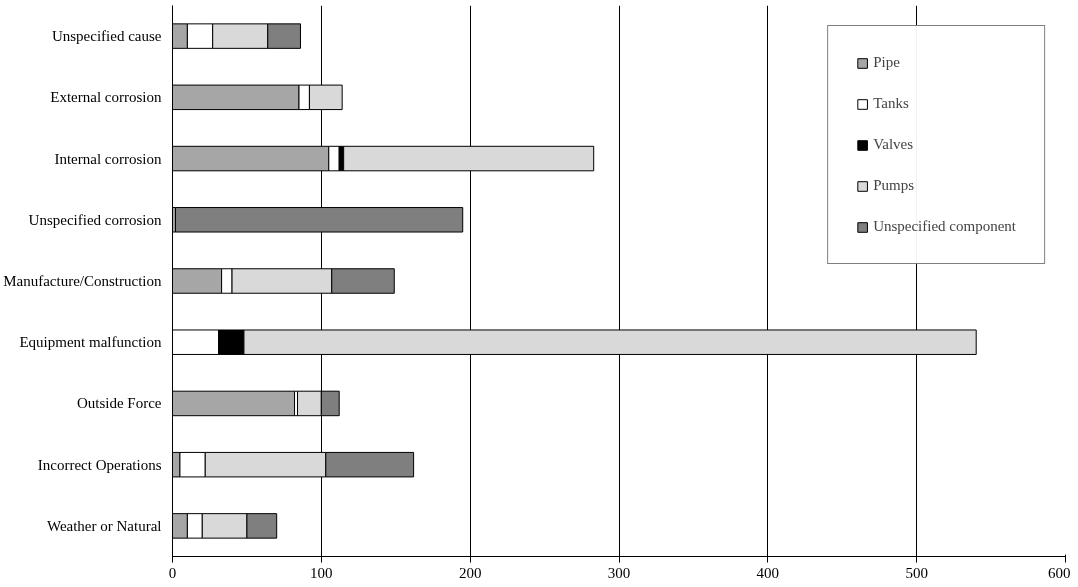 The height and width of the screenshot is (587, 1078). I want to click on y-tick-label: Weather or Natural, so click(104, 525).